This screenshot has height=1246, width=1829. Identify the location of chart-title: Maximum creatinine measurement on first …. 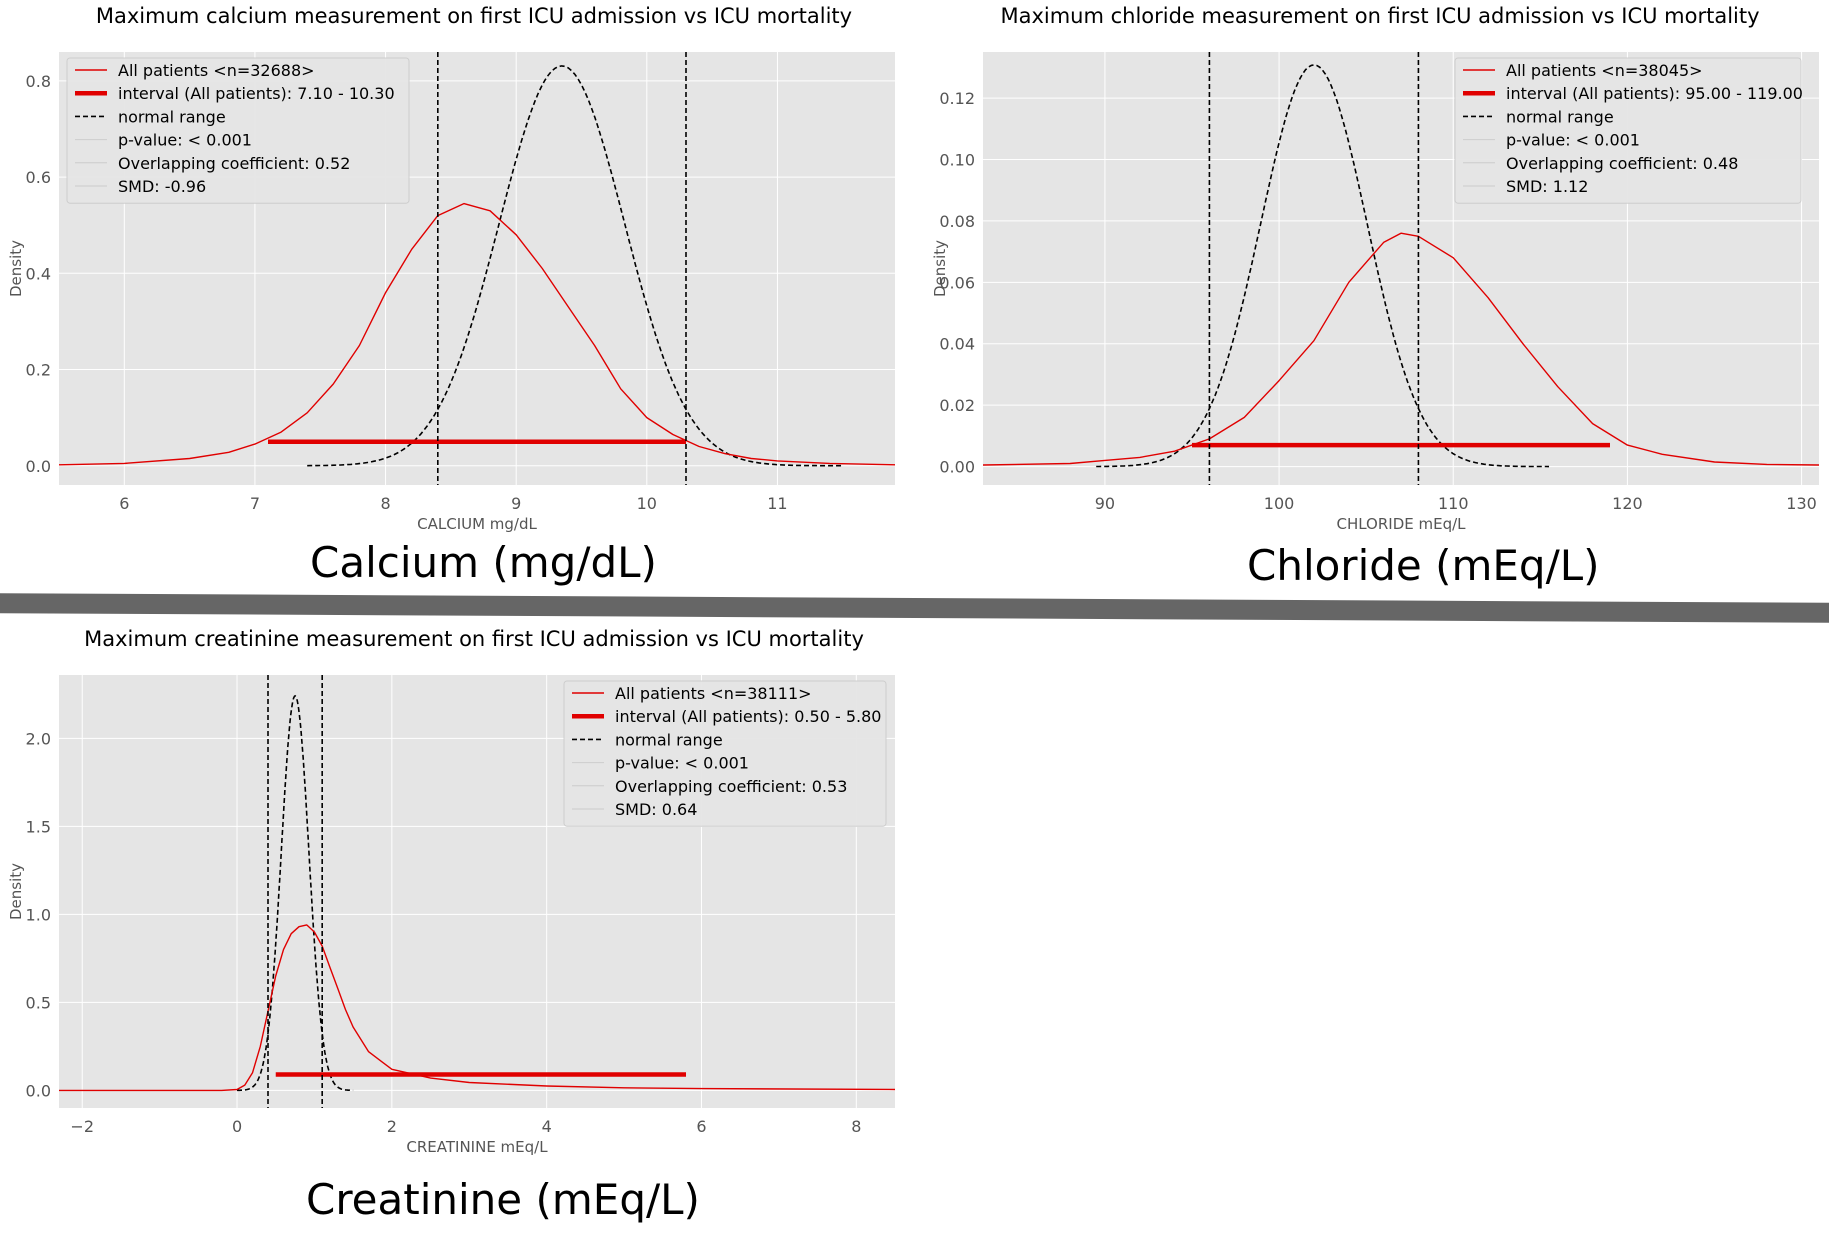
(474, 639).